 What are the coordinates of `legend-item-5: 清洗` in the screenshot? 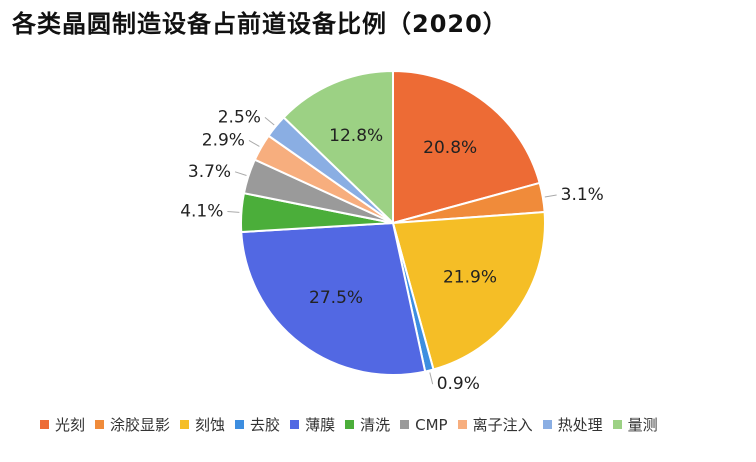 It's located at (367, 424).